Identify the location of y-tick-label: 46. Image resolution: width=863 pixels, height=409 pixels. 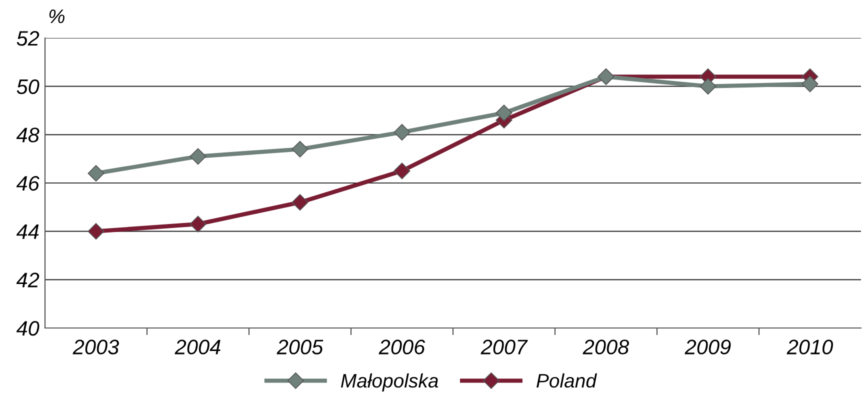
(28, 183).